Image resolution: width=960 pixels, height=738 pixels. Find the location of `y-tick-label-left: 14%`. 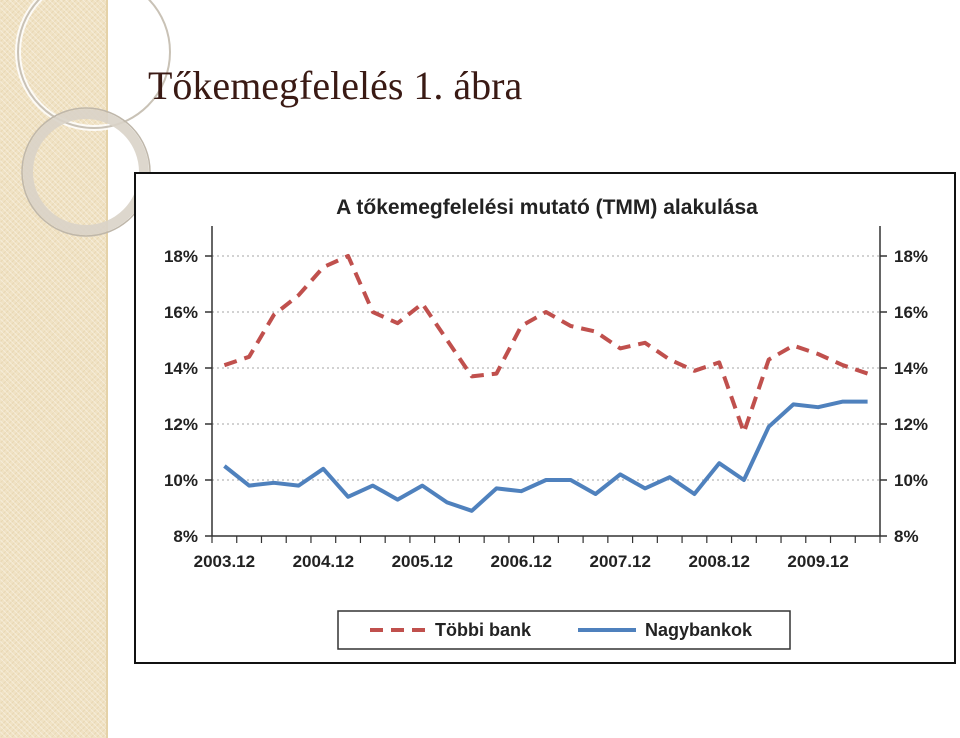

y-tick-label-left: 14% is located at coordinates (181, 368).